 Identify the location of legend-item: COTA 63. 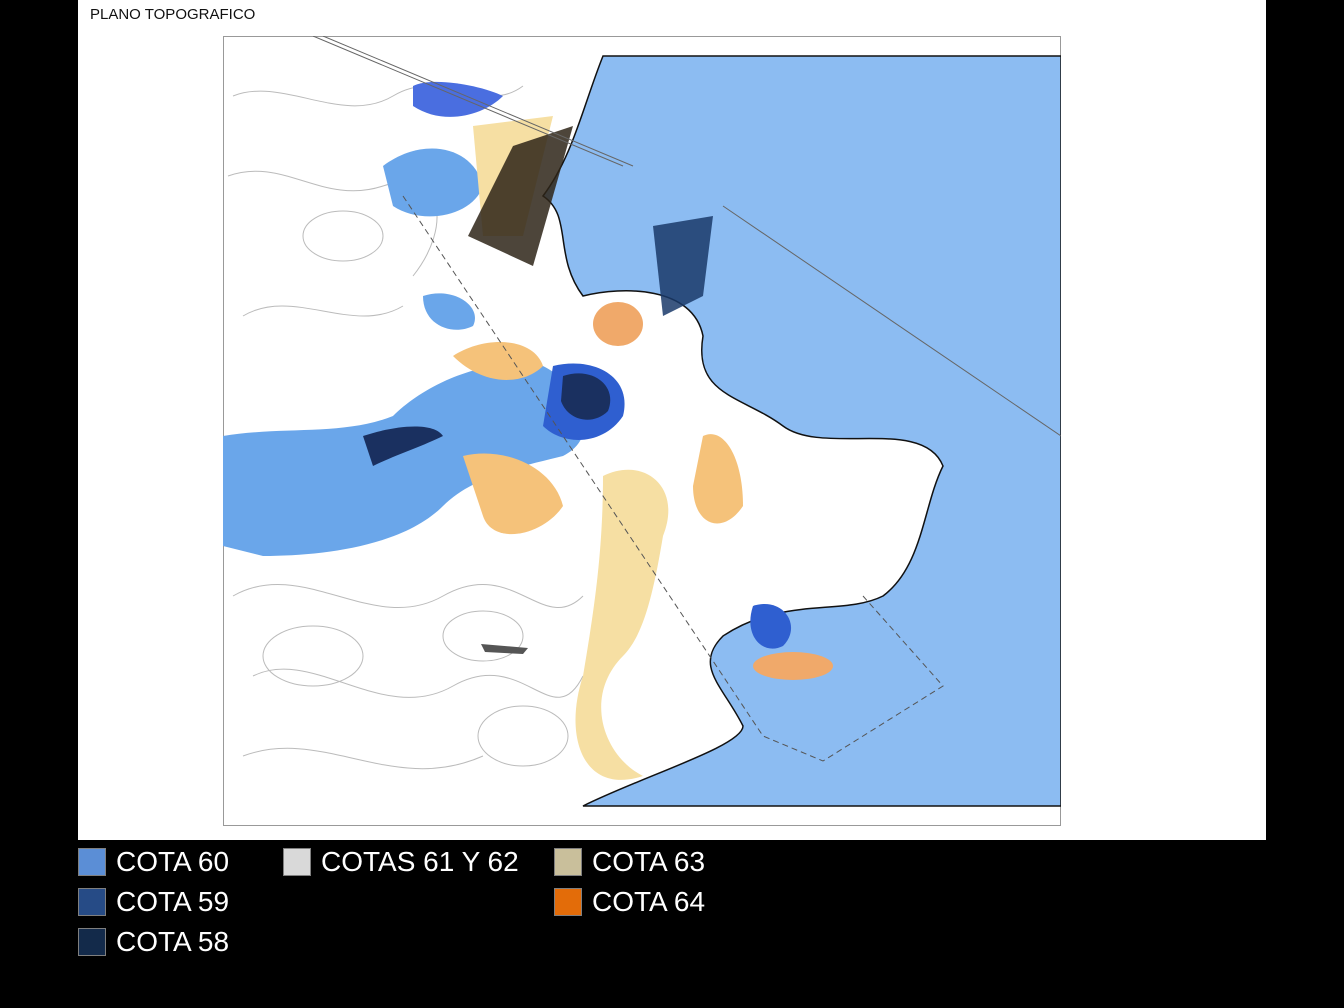
(630, 861).